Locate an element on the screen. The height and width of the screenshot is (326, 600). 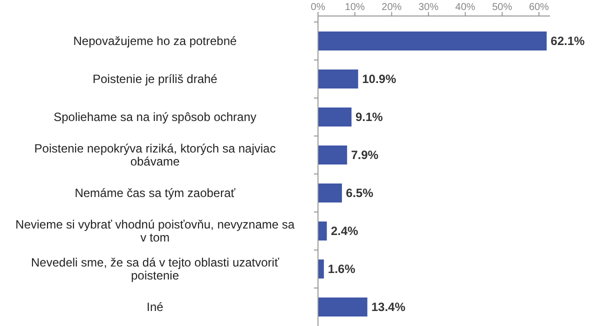
x-tick-label: 20% is located at coordinates (392, 7).